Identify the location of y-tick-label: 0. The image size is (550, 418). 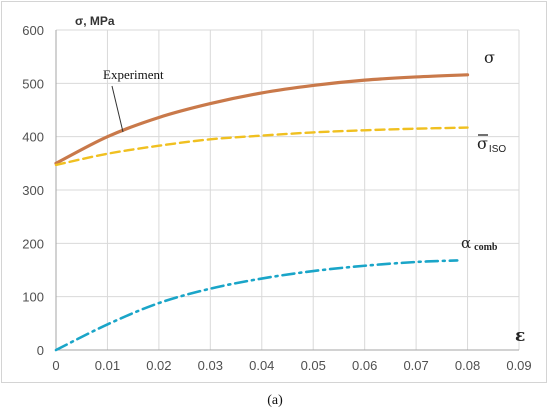
(40, 350).